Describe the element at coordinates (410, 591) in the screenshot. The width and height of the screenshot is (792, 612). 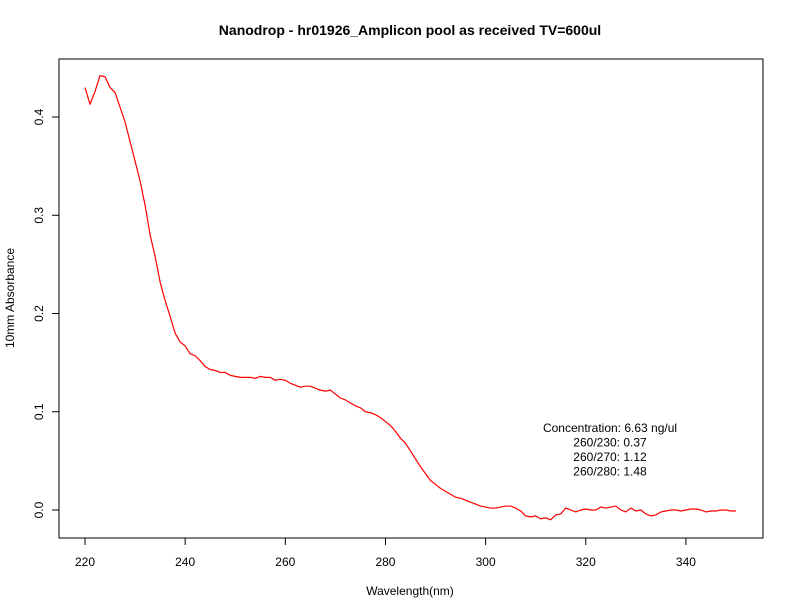
I see `x-axis-label: Wavelength(nm)` at that location.